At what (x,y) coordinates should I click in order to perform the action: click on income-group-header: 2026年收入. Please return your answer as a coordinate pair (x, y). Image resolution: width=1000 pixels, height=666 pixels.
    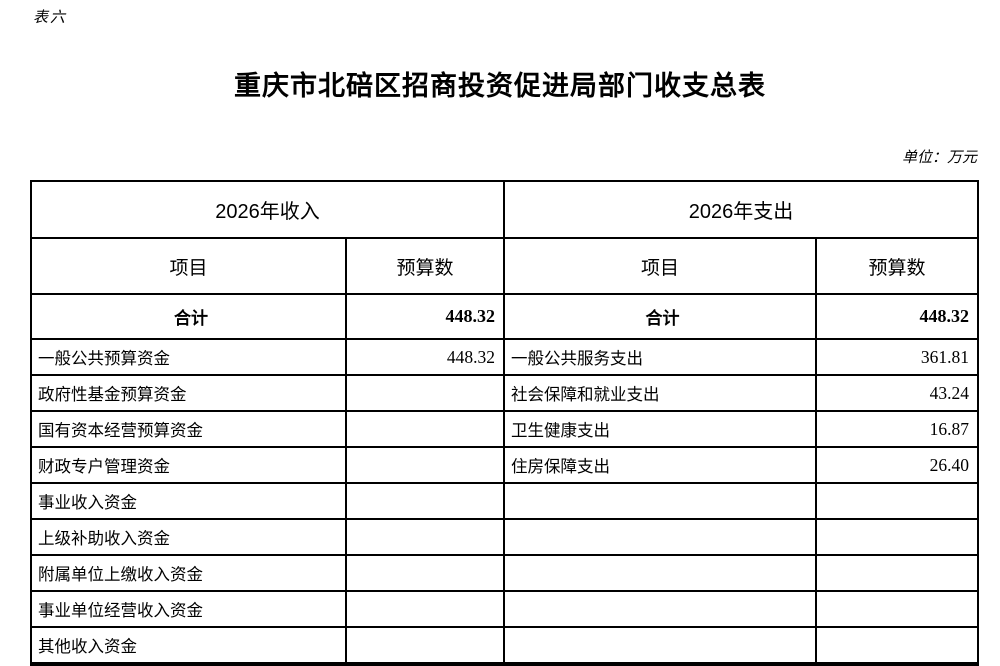
    Looking at the image, I should click on (267, 209).